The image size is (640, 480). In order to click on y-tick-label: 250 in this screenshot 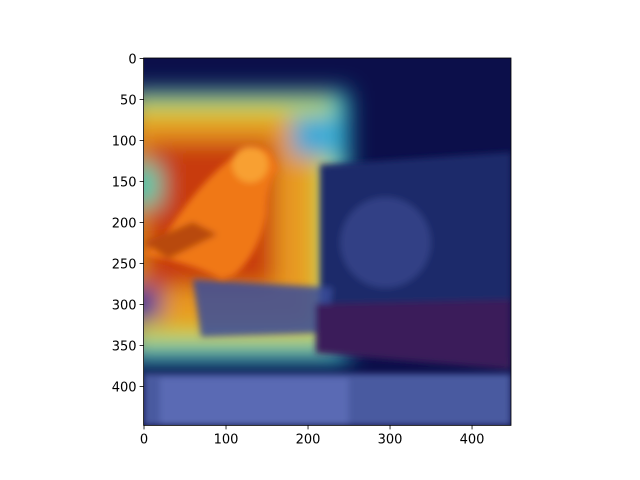, I will do `click(124, 264)`.